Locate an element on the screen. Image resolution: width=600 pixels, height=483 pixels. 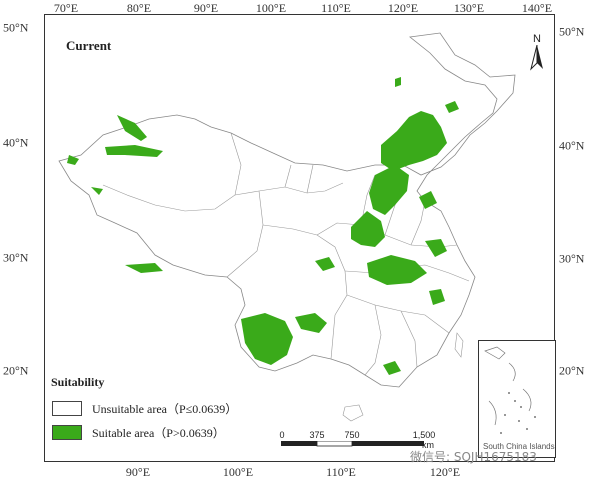
left-tick-50n: 50°N is located at coordinates (16, 27).